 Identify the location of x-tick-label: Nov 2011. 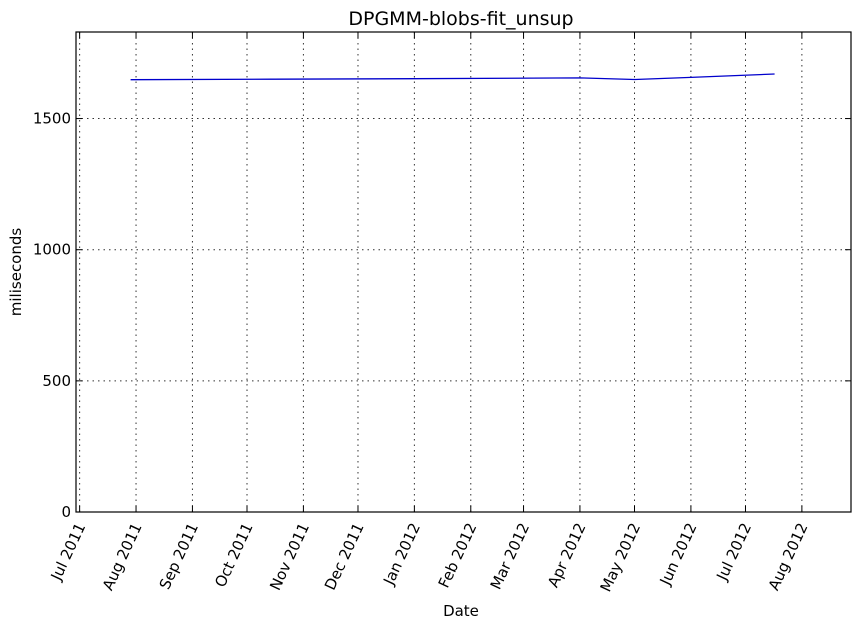
(289, 556).